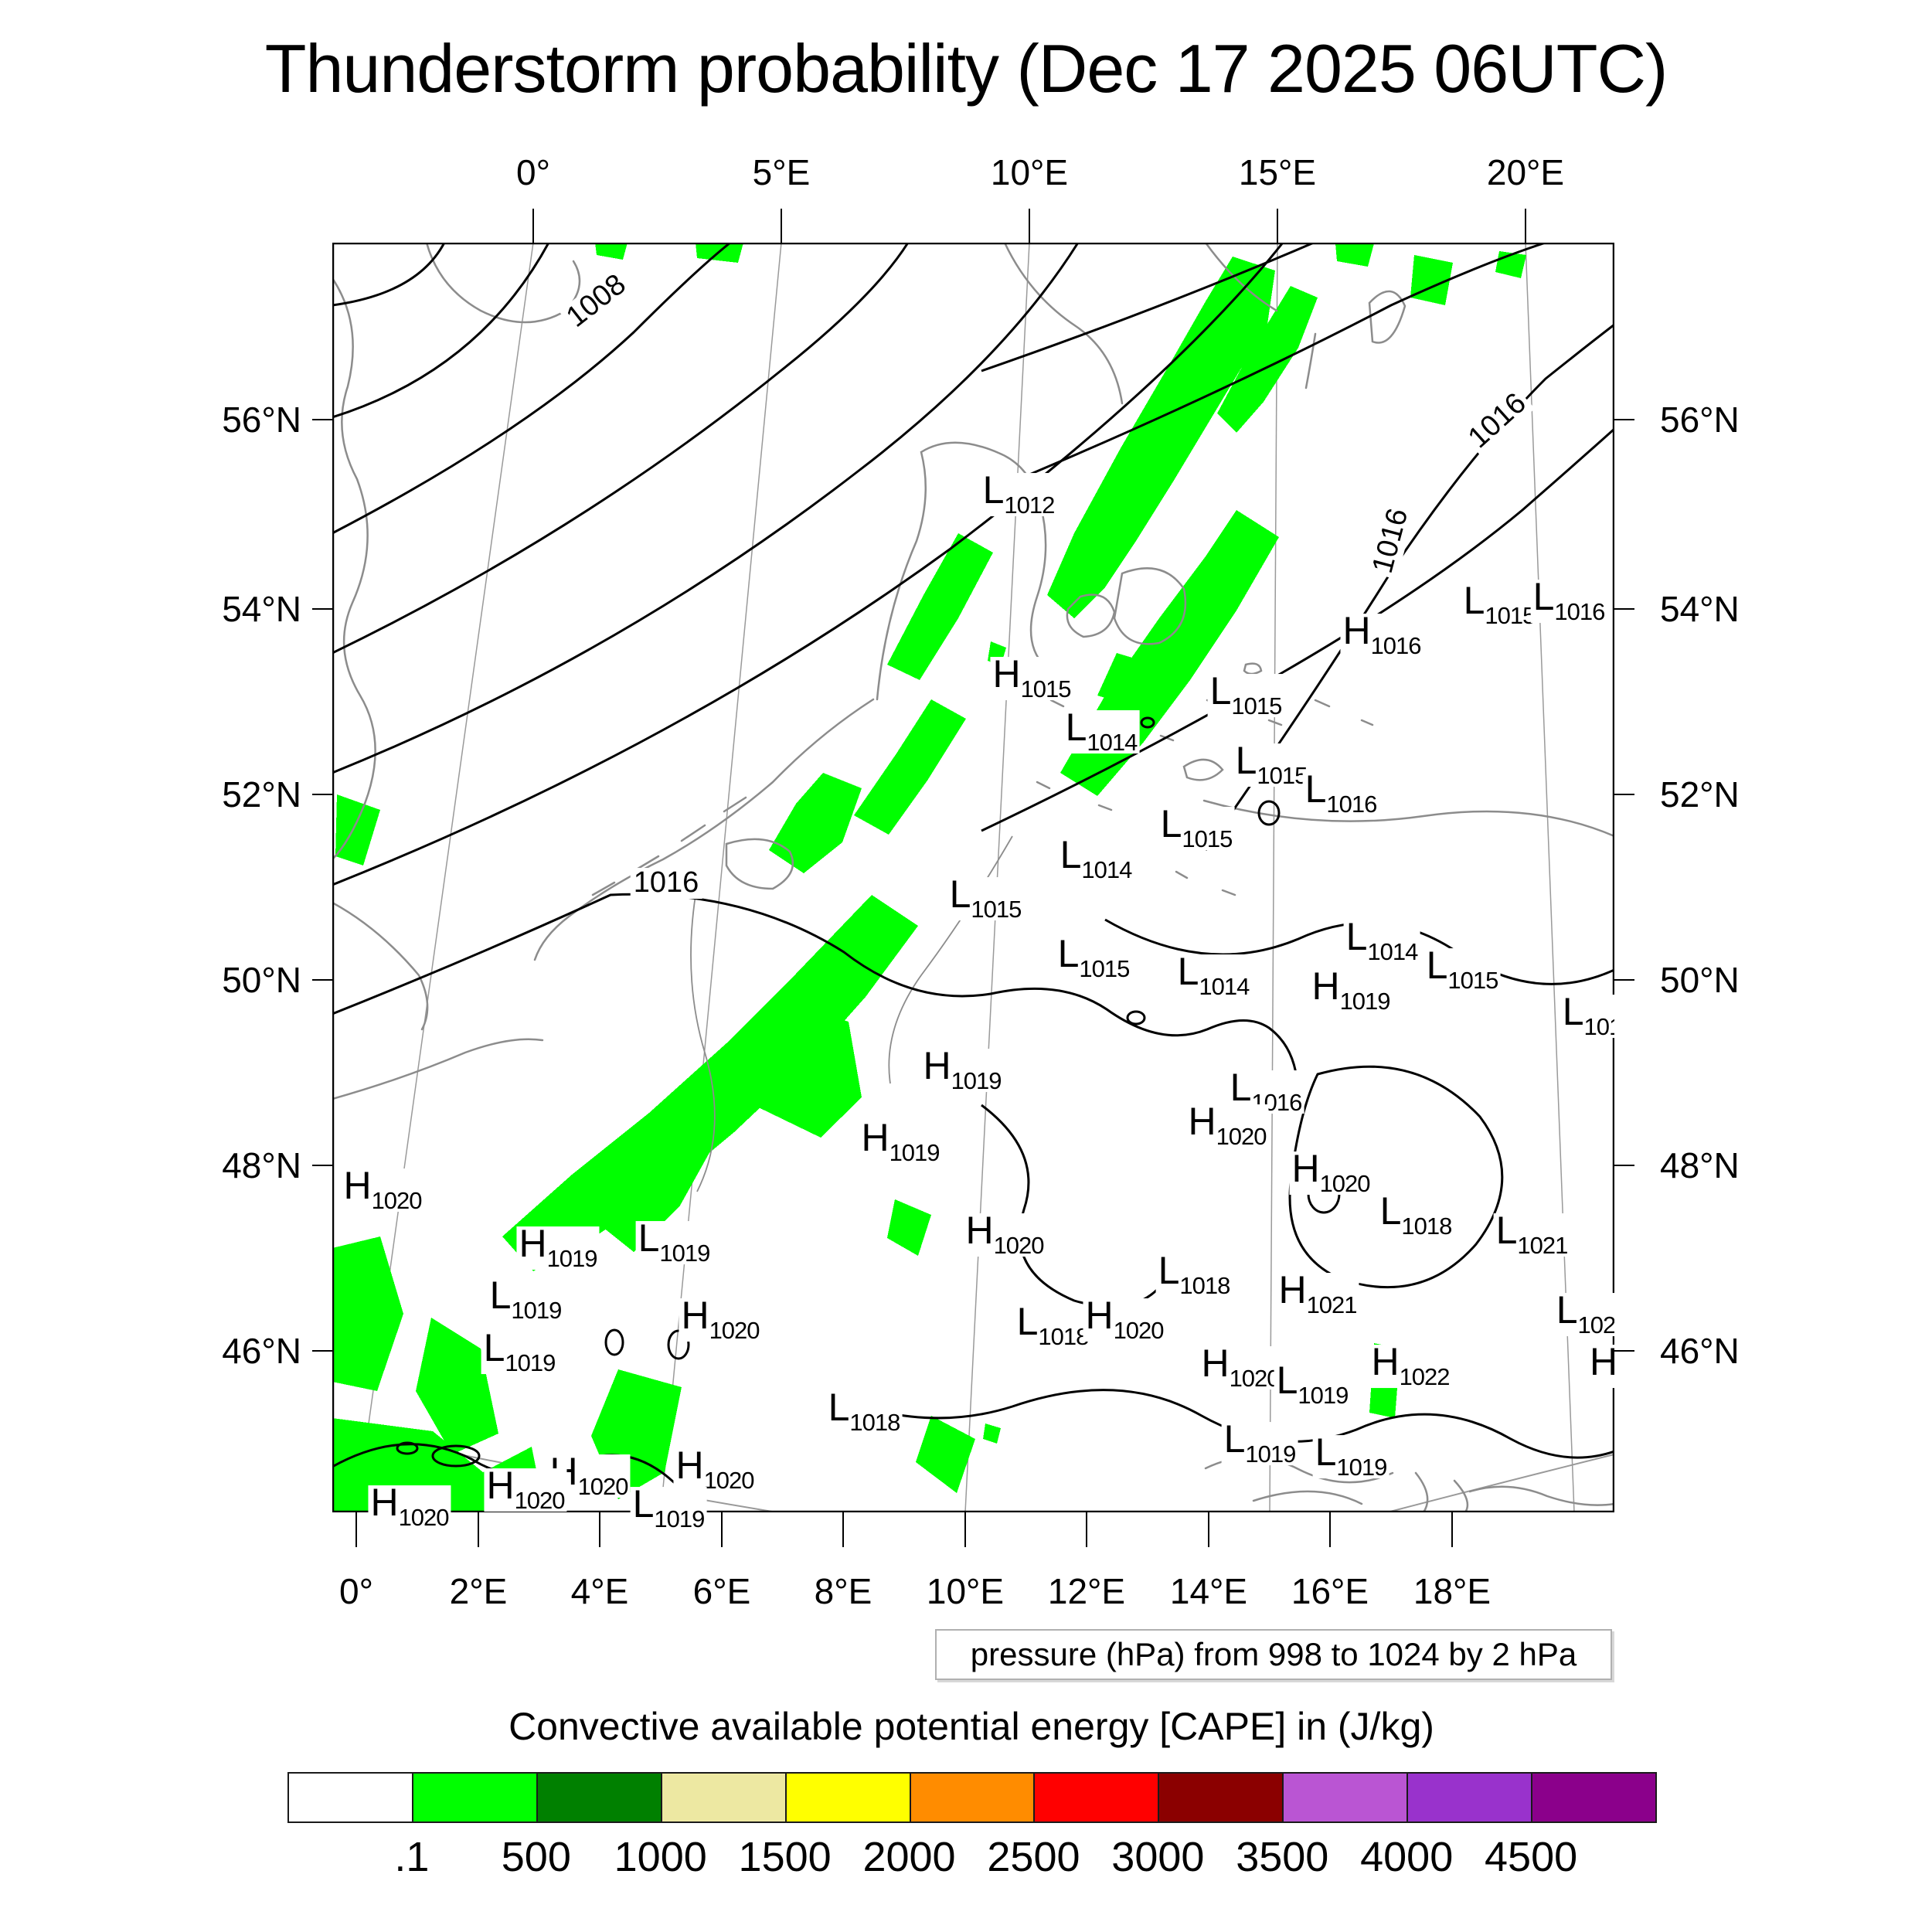  I want to click on isobar-inline-label: 1016, so click(1498, 421).